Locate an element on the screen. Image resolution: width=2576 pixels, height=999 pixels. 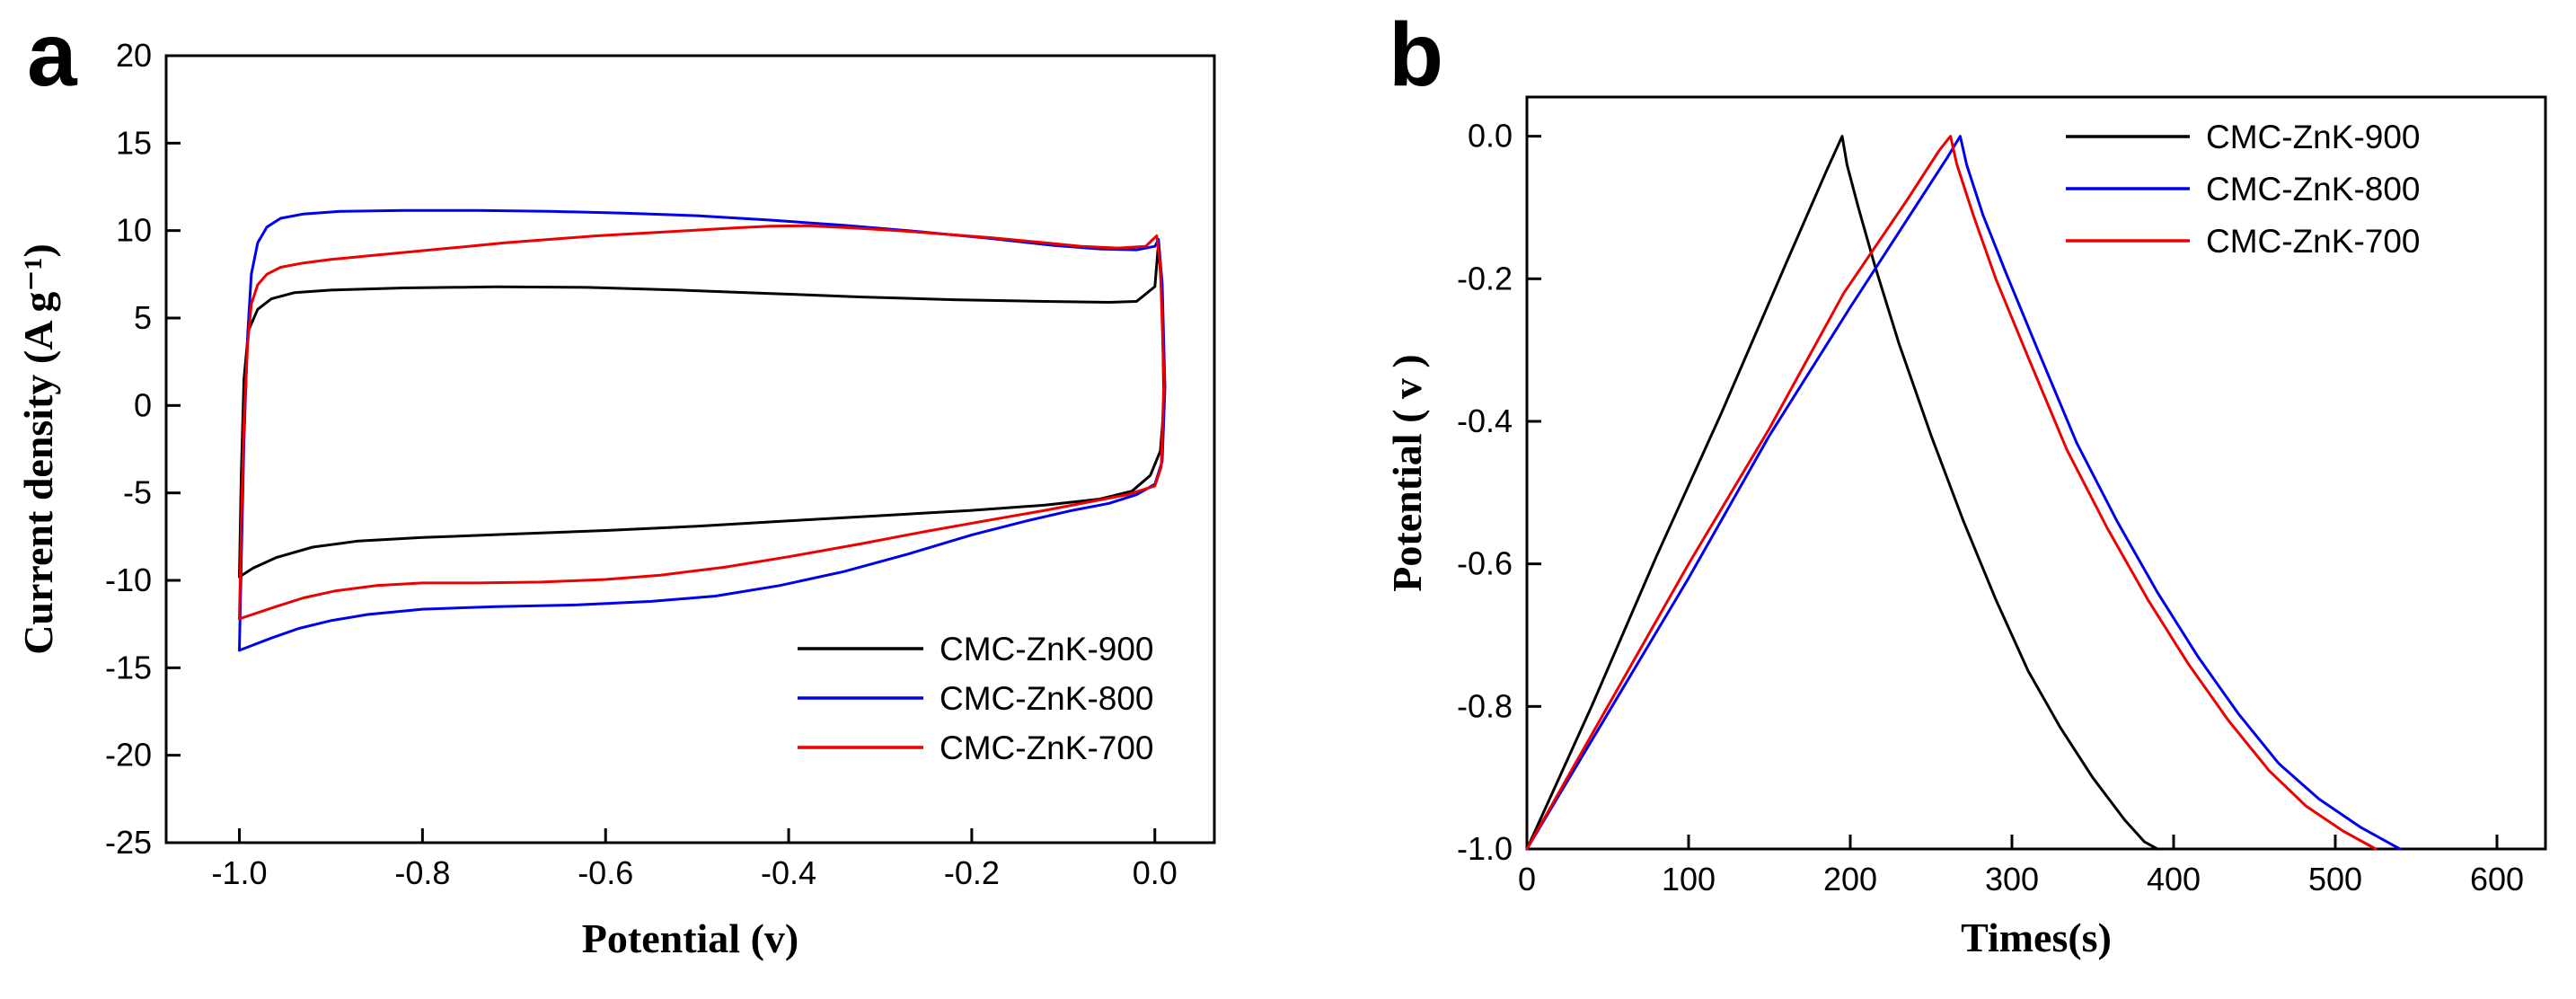
x-axis: -1.0 -0.8 -0.6 -0.4 -0.2 0.0 is located at coordinates (695, 859).